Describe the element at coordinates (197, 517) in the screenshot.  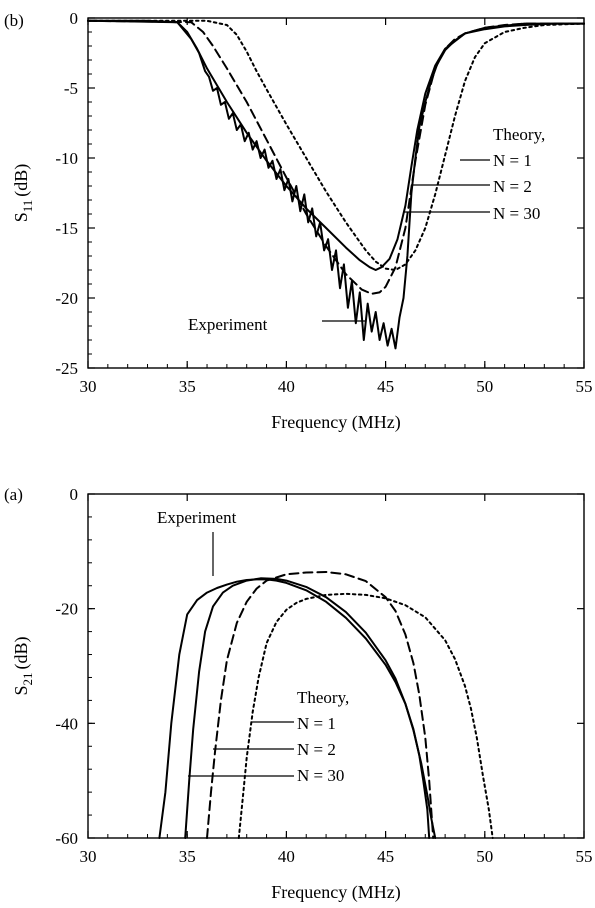
I see `panel-a-experiment-label: Experiment` at that location.